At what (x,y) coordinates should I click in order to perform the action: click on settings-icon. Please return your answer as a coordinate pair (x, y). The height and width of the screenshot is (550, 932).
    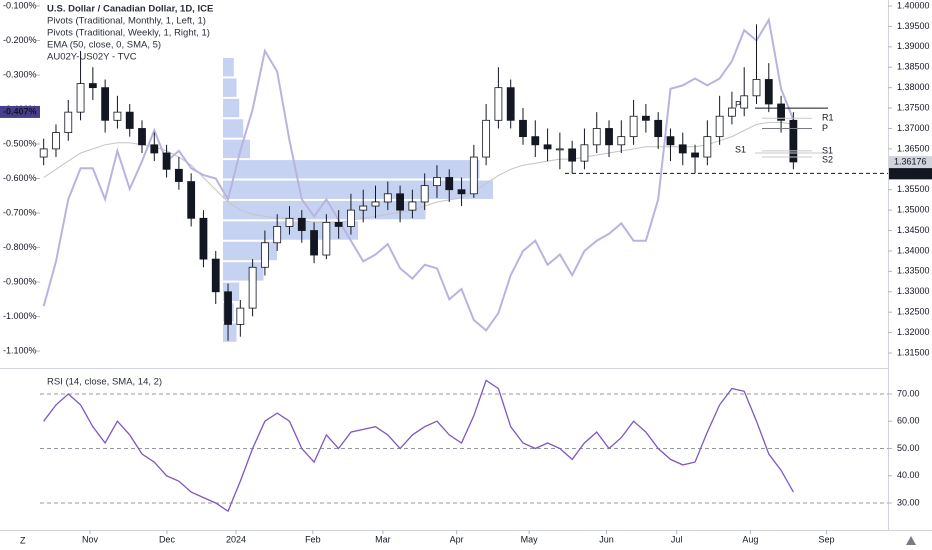
    Looking at the image, I should click on (911, 540).